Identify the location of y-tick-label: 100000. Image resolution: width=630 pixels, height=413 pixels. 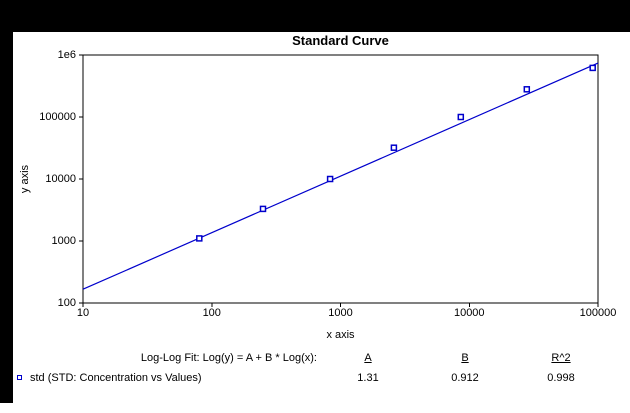
(57, 117).